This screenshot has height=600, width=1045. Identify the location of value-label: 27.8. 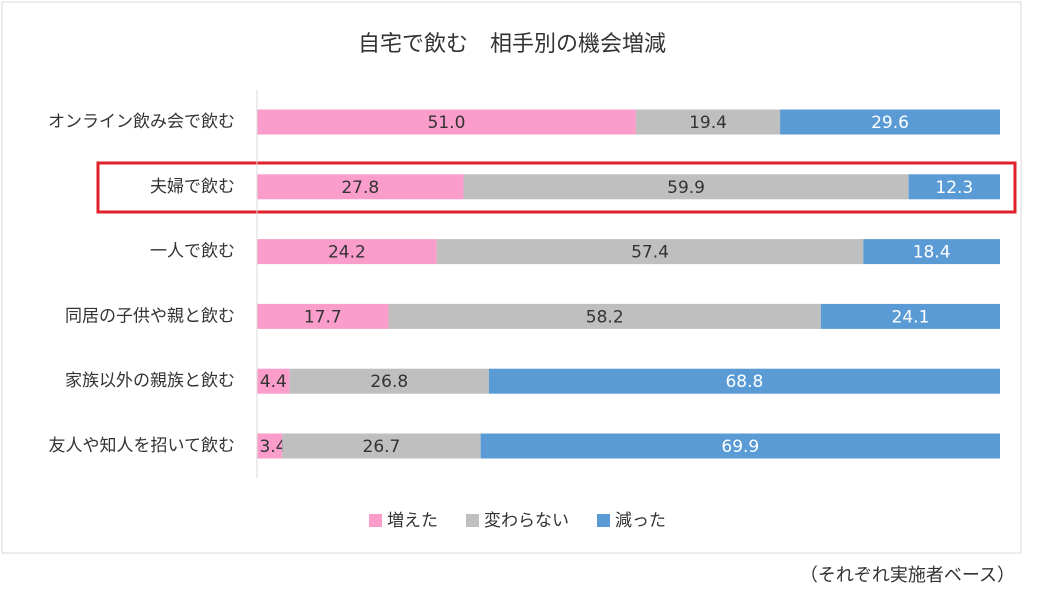
(360, 188).